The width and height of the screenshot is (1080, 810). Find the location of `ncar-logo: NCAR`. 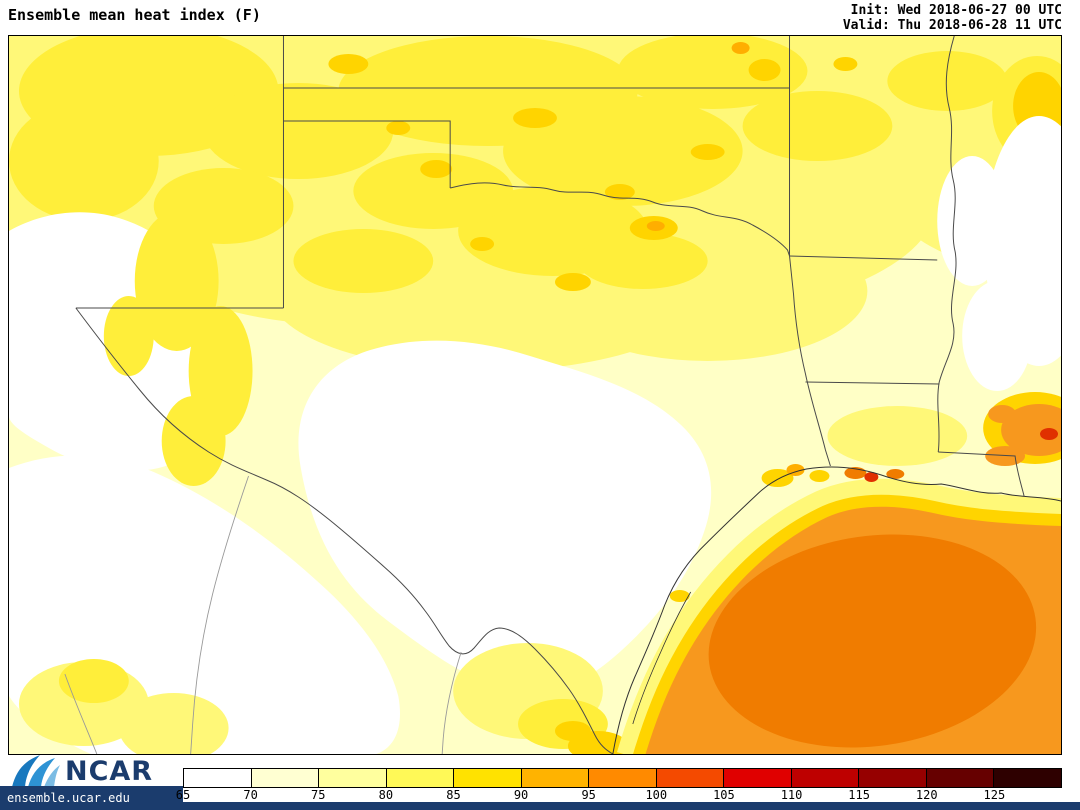

ncar-logo: NCAR is located at coordinates (81, 771).